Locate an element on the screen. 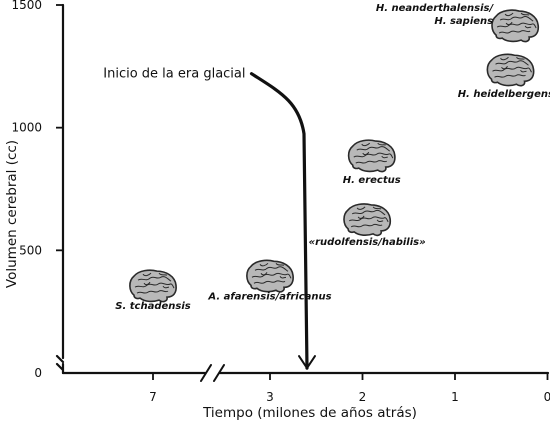 This screenshot has width=550, height=426. species-point: «rudolfensis/habilis» is located at coordinates (367, 225).